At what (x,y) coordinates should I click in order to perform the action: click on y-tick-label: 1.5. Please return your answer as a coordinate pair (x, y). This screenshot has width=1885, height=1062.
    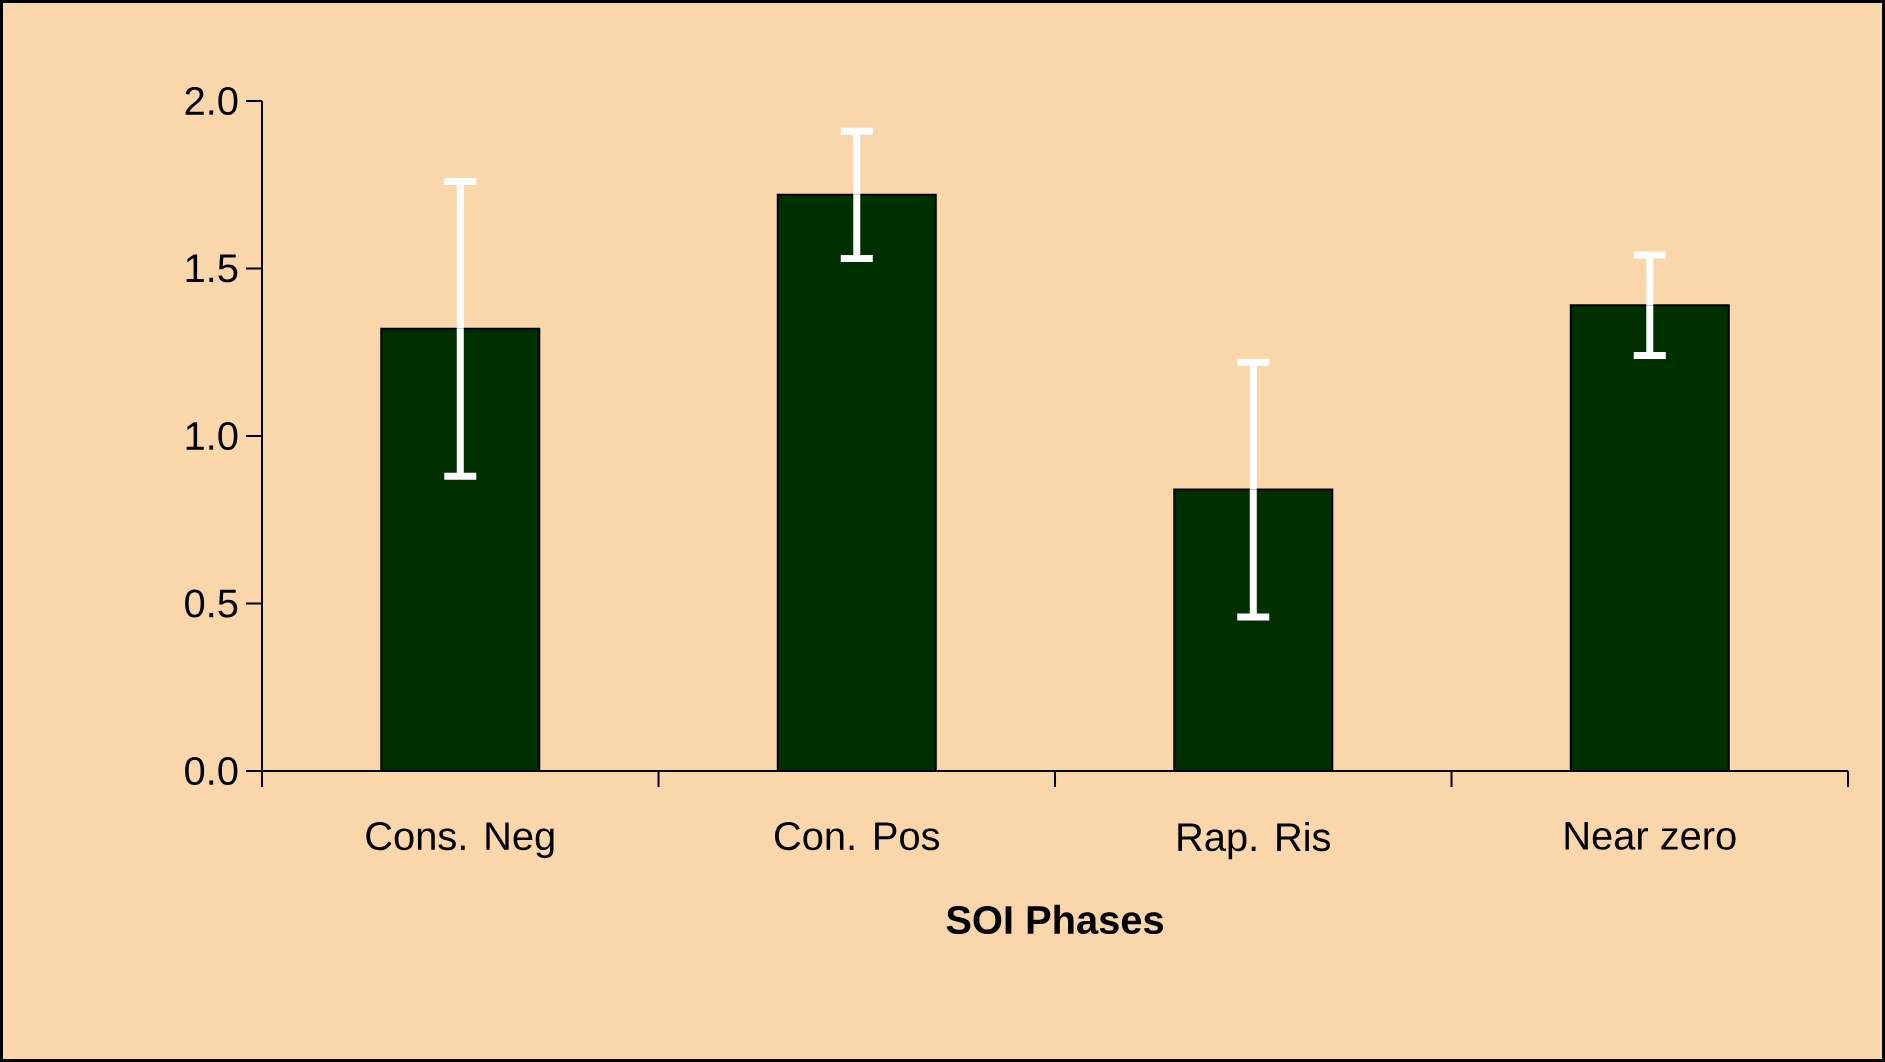
    Looking at the image, I should click on (212, 268).